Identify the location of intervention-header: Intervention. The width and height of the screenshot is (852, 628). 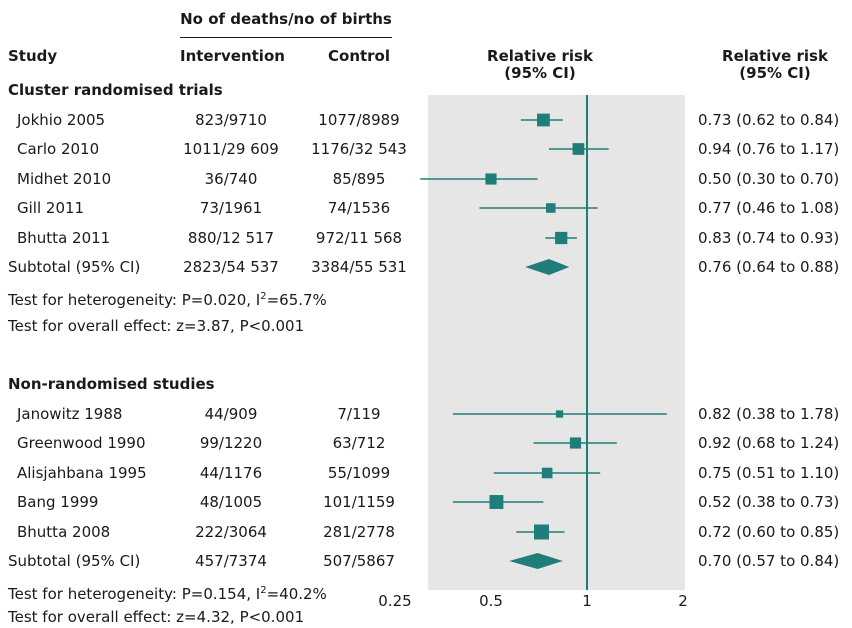
(232, 56).